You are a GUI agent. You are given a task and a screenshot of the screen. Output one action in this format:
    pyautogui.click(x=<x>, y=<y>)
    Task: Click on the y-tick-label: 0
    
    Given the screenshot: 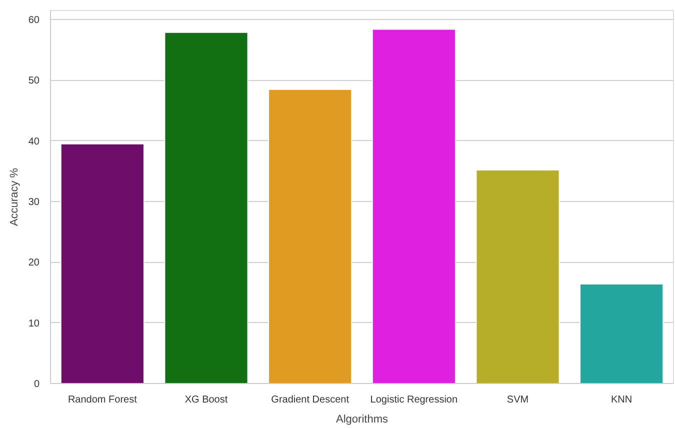 What is the action you would take?
    pyautogui.click(x=37, y=384)
    